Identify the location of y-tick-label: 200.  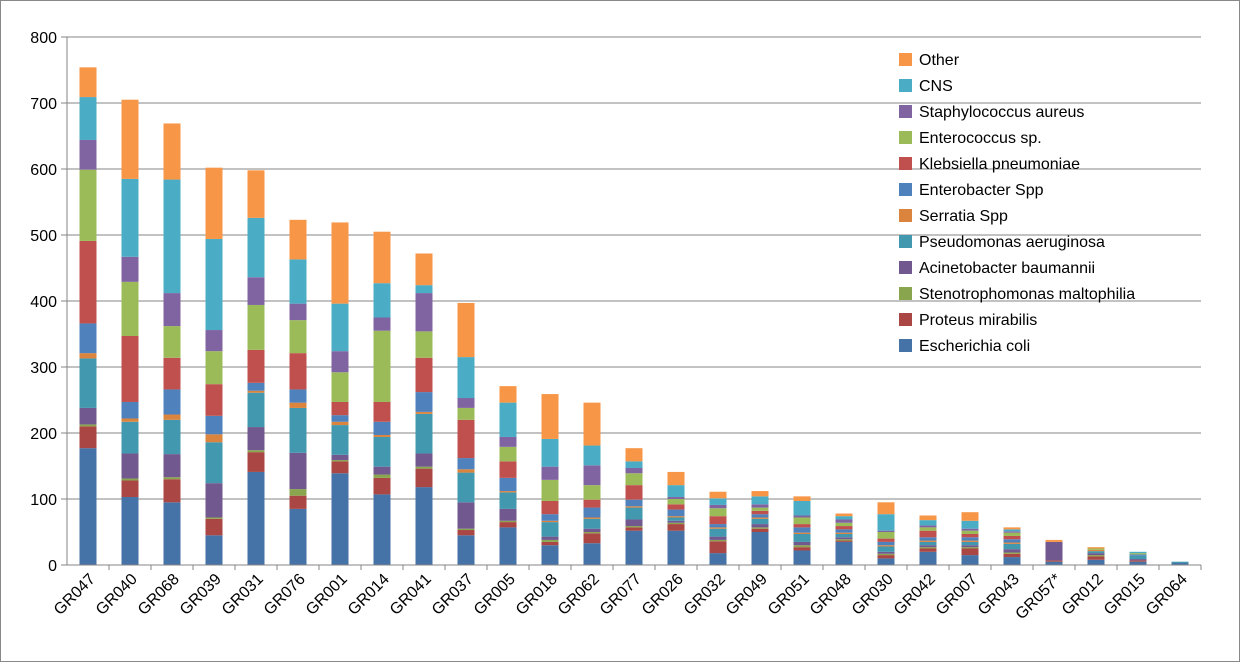
(43, 434).